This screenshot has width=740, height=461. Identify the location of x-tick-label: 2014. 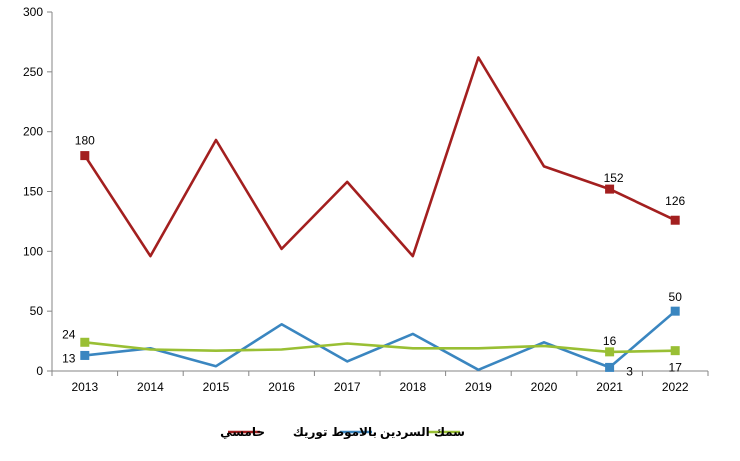
(150, 387).